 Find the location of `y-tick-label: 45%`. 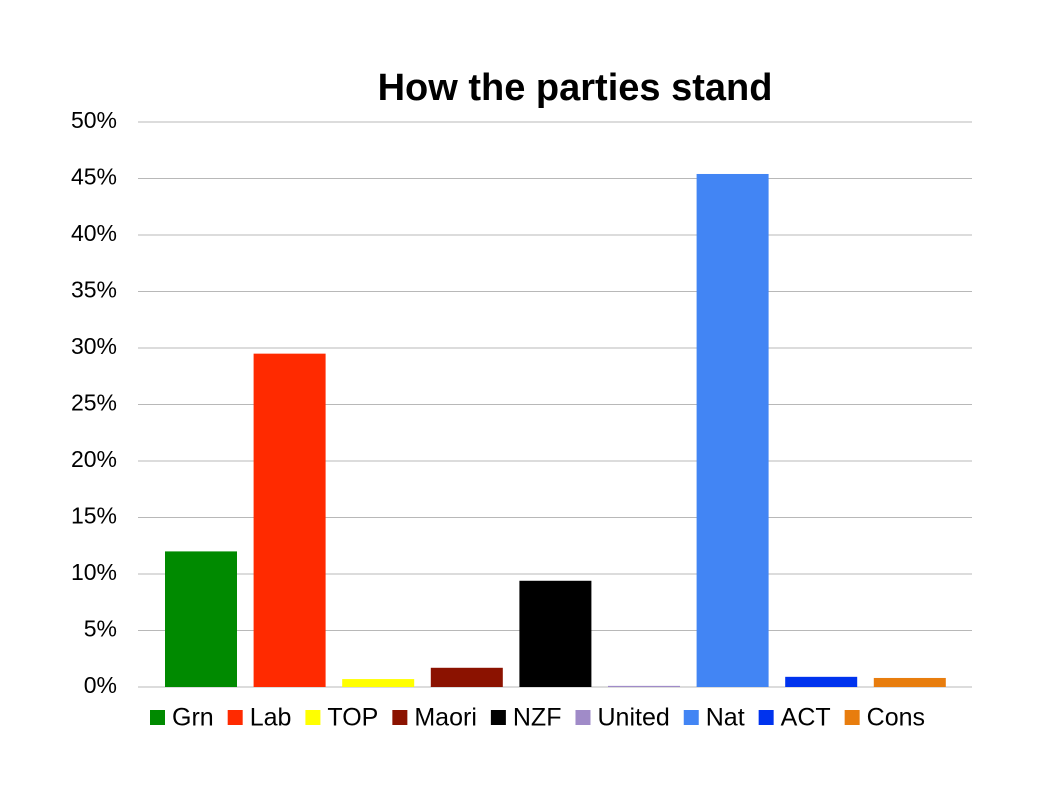

y-tick-label: 45% is located at coordinates (94, 177).